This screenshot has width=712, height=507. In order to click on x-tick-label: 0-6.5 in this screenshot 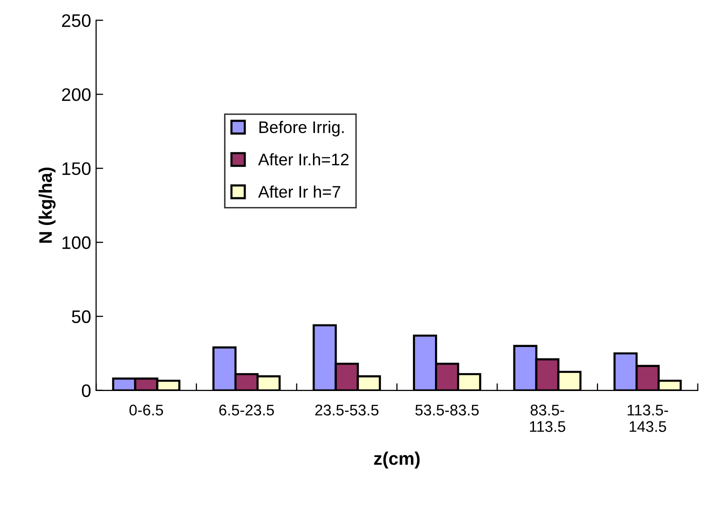, I will do `click(146, 410)`.